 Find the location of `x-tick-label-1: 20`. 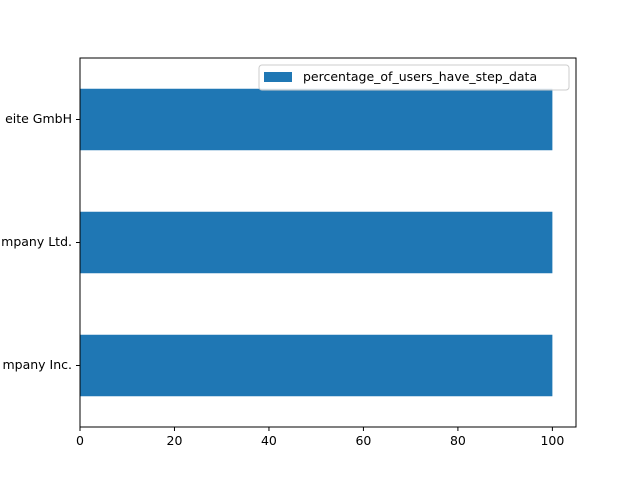

x-tick-label-1: 20 is located at coordinates (175, 440).